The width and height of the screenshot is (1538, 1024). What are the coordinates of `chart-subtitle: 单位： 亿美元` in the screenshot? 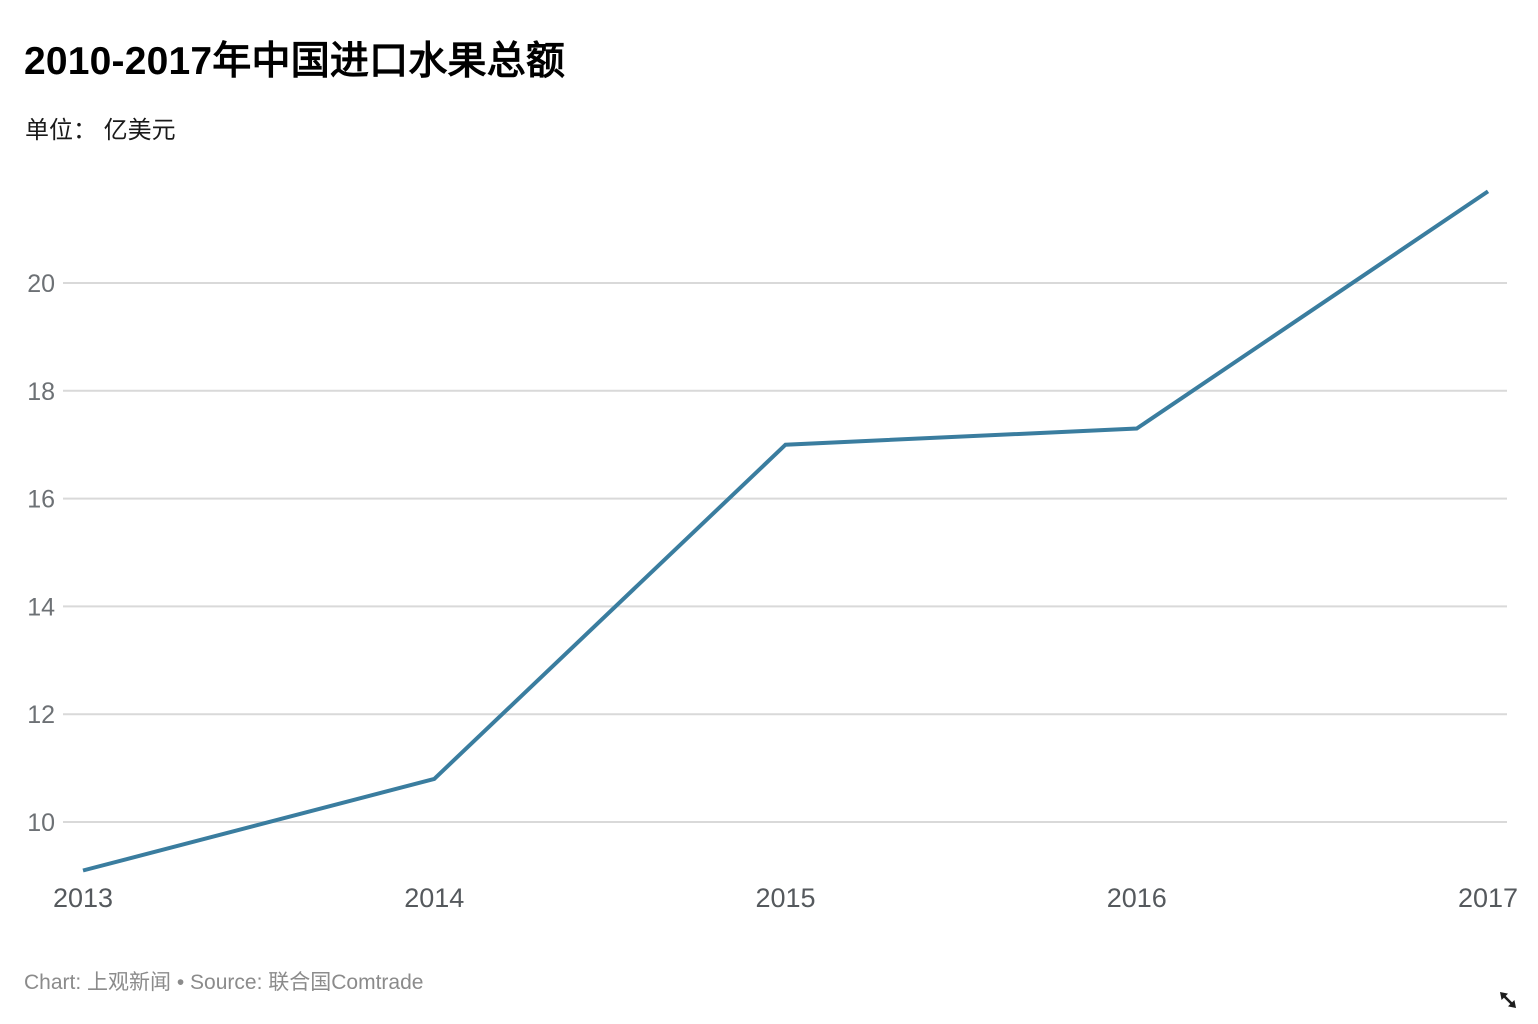 It's located at (100, 130).